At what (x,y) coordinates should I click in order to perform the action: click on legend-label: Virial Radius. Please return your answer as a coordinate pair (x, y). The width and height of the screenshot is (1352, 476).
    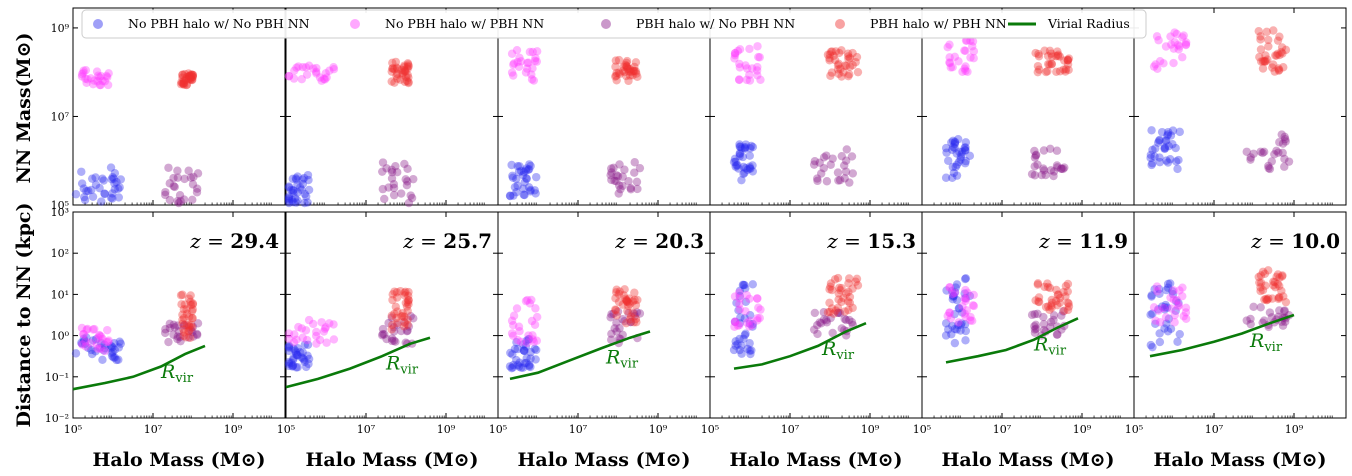
    Looking at the image, I should click on (1088, 23).